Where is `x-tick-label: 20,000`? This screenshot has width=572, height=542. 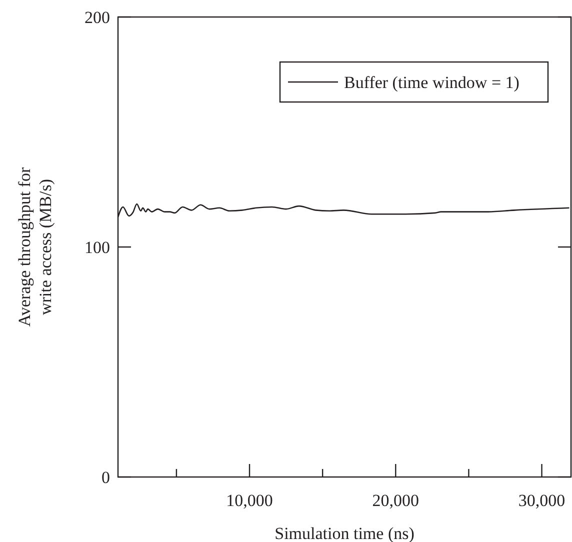
x-tick-label: 20,000 is located at coordinates (396, 500).